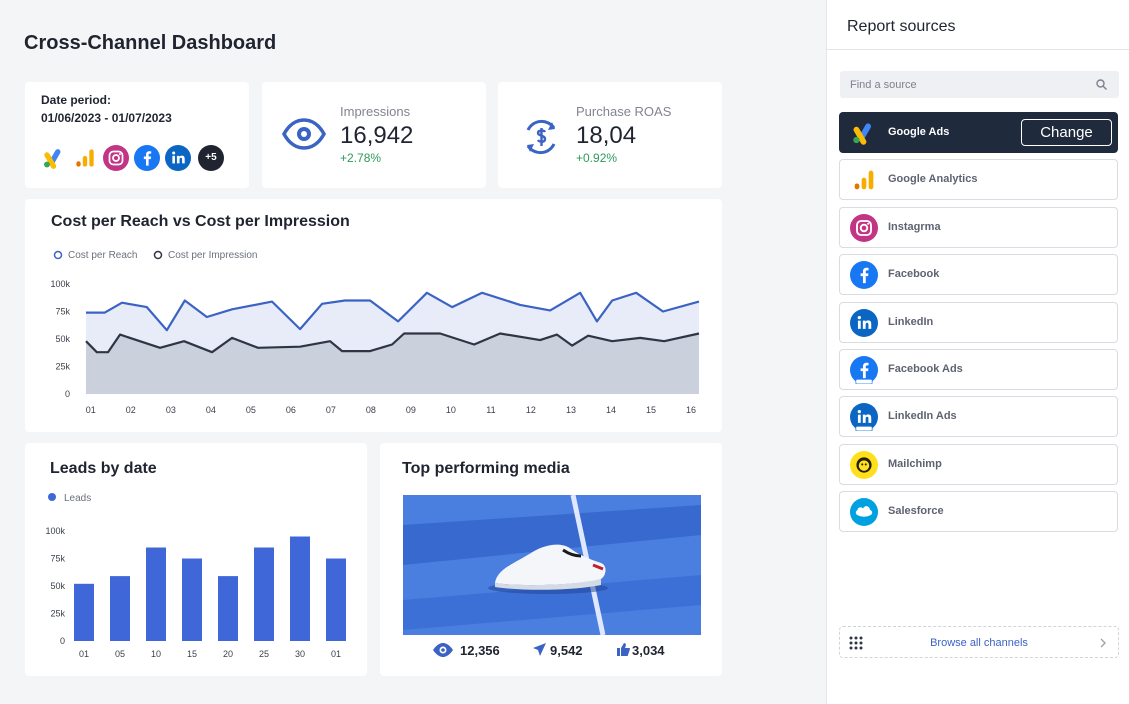 Image resolution: width=1129 pixels, height=704 pixels. I want to click on source-item: Google Ads Change, so click(978, 132).